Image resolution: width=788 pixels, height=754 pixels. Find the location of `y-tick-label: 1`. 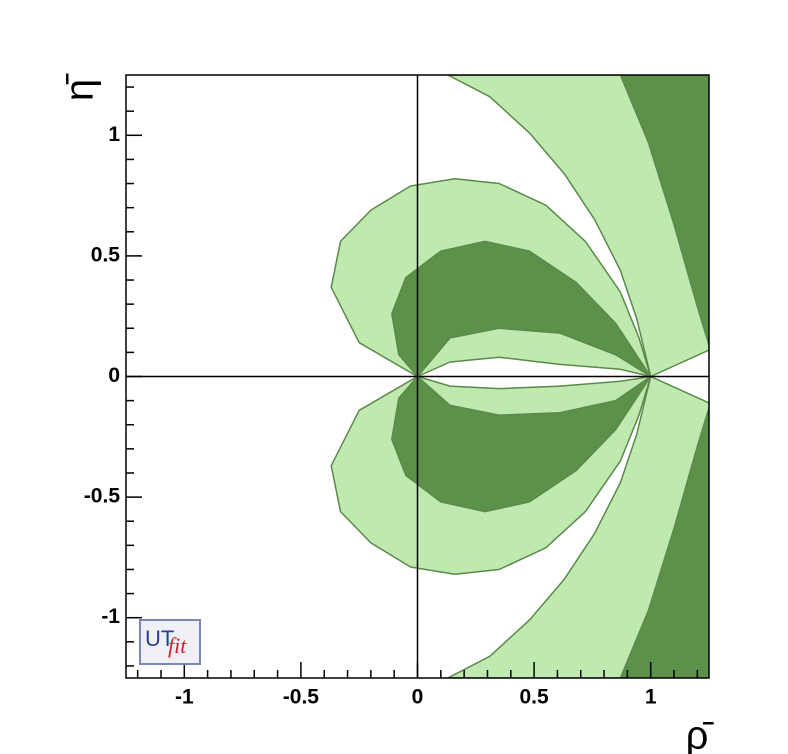

y-tick-label: 1 is located at coordinates (114, 134).